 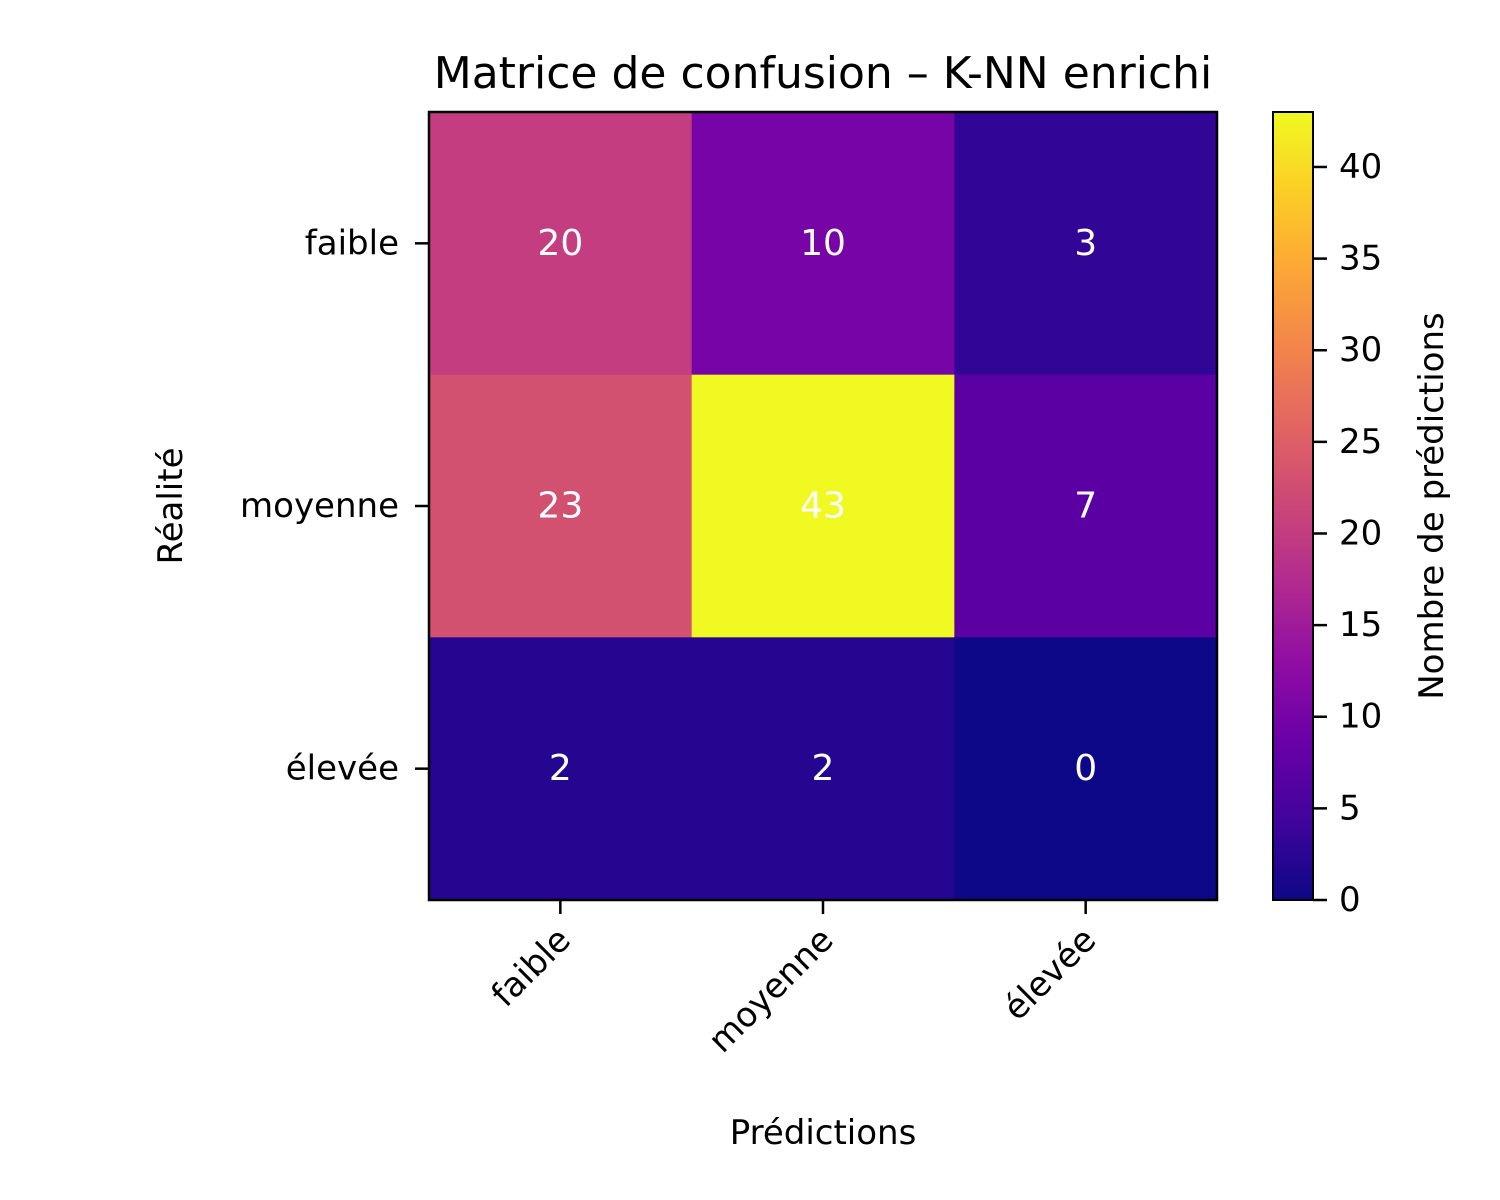 I want to click on y-axis-ticks: faible moyenne élevée, so click(x=334, y=506).